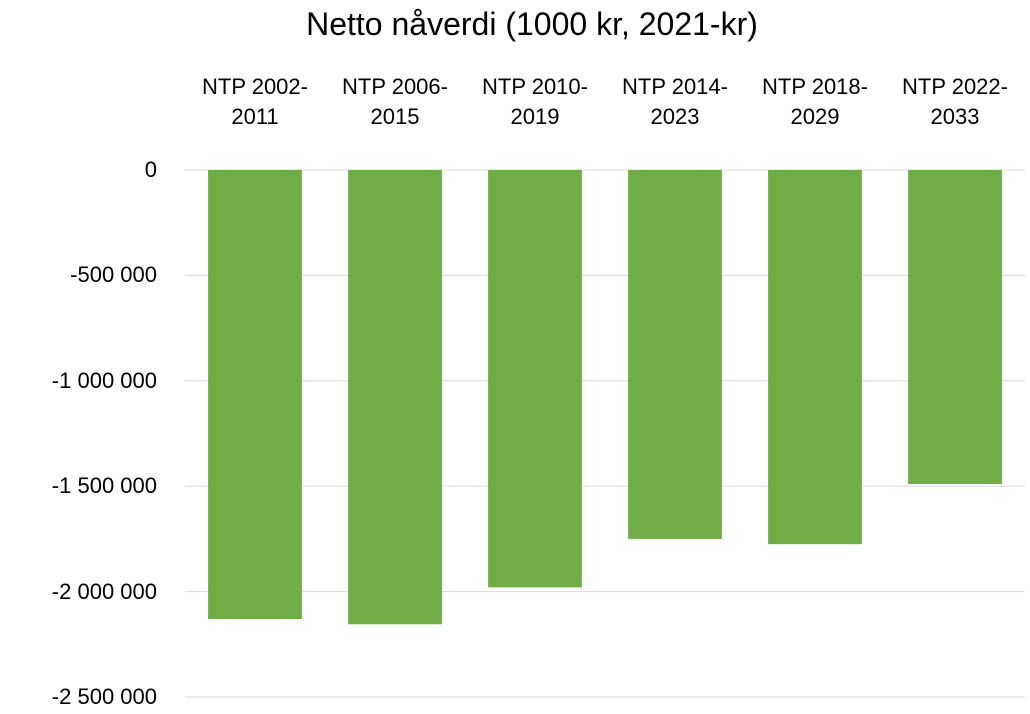 The height and width of the screenshot is (714, 1030). I want to click on x-tick-label: NTP 2022-2033, so click(955, 101).